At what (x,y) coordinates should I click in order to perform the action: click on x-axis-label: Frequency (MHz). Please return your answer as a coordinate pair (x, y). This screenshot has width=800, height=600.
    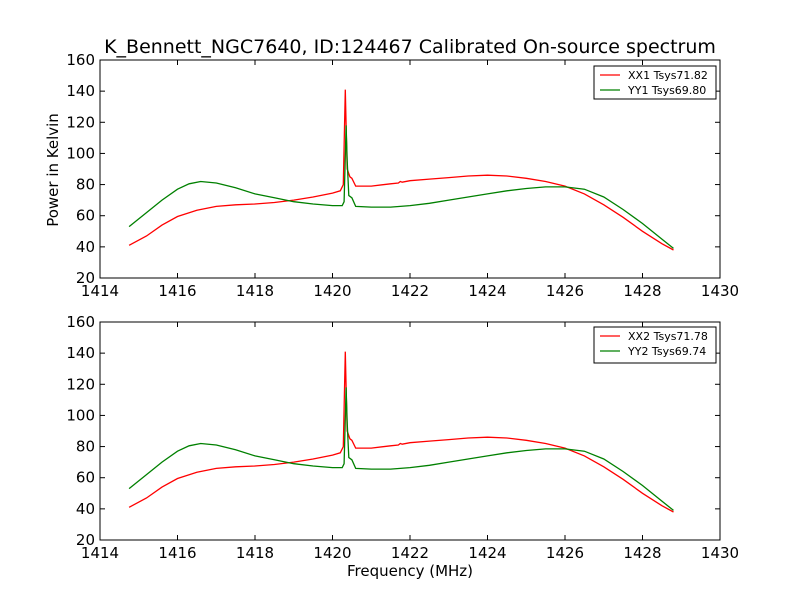
    Looking at the image, I should click on (410, 571).